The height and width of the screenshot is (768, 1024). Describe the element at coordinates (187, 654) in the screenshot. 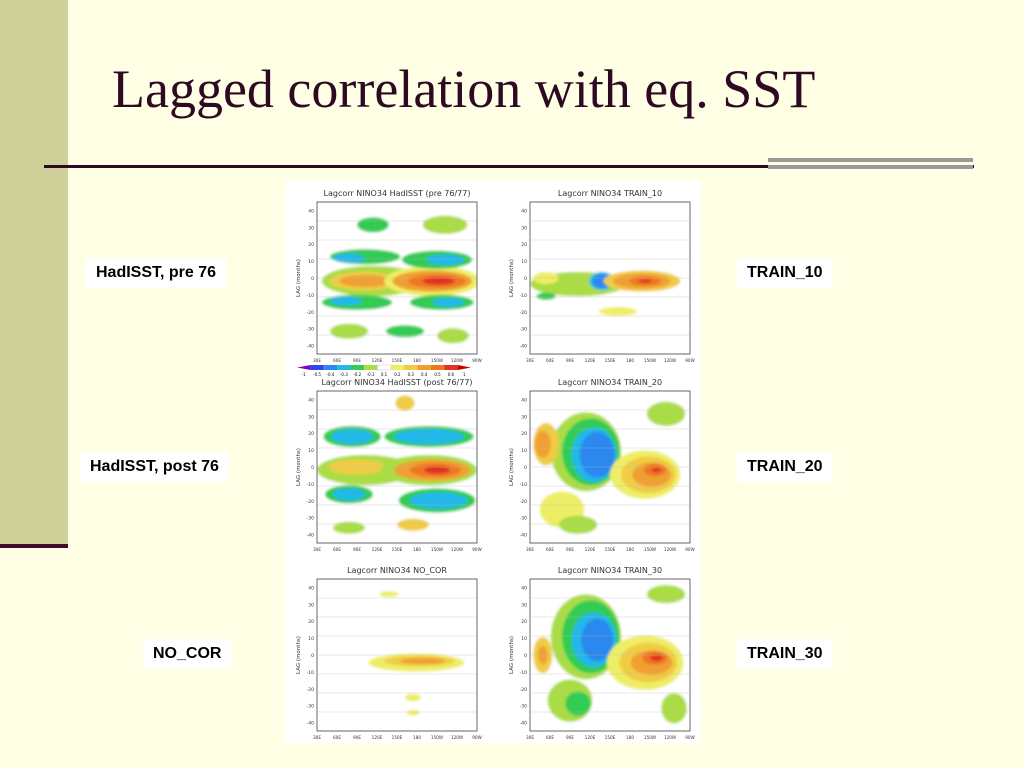

I see `label-no-cor: NO_COR` at that location.